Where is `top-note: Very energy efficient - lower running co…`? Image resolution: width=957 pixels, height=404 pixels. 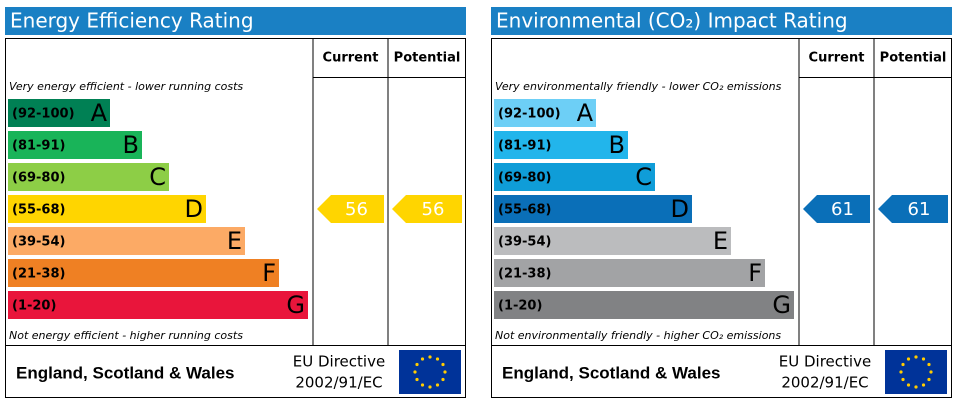
top-note: Very energy efficient - lower running co… is located at coordinates (126, 86).